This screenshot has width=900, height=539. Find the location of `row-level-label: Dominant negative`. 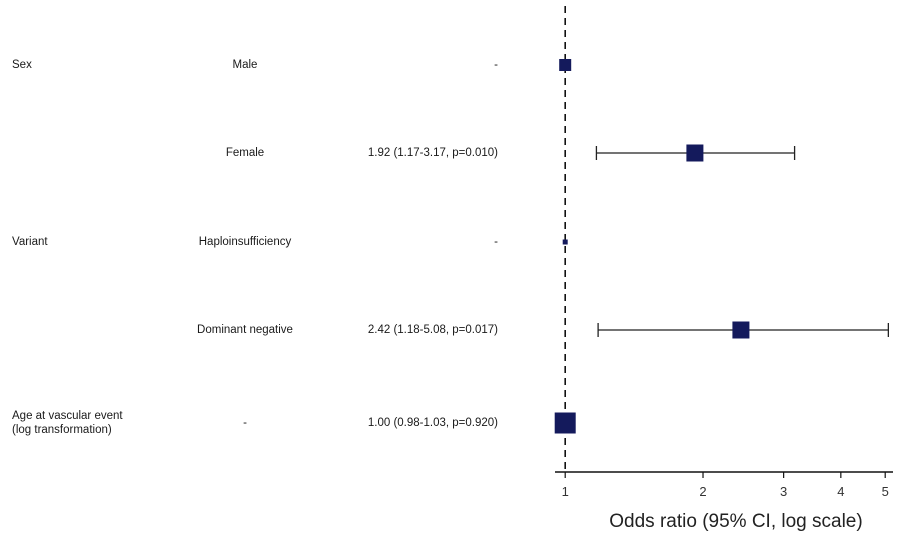

row-level-label: Dominant negative is located at coordinates (245, 330).